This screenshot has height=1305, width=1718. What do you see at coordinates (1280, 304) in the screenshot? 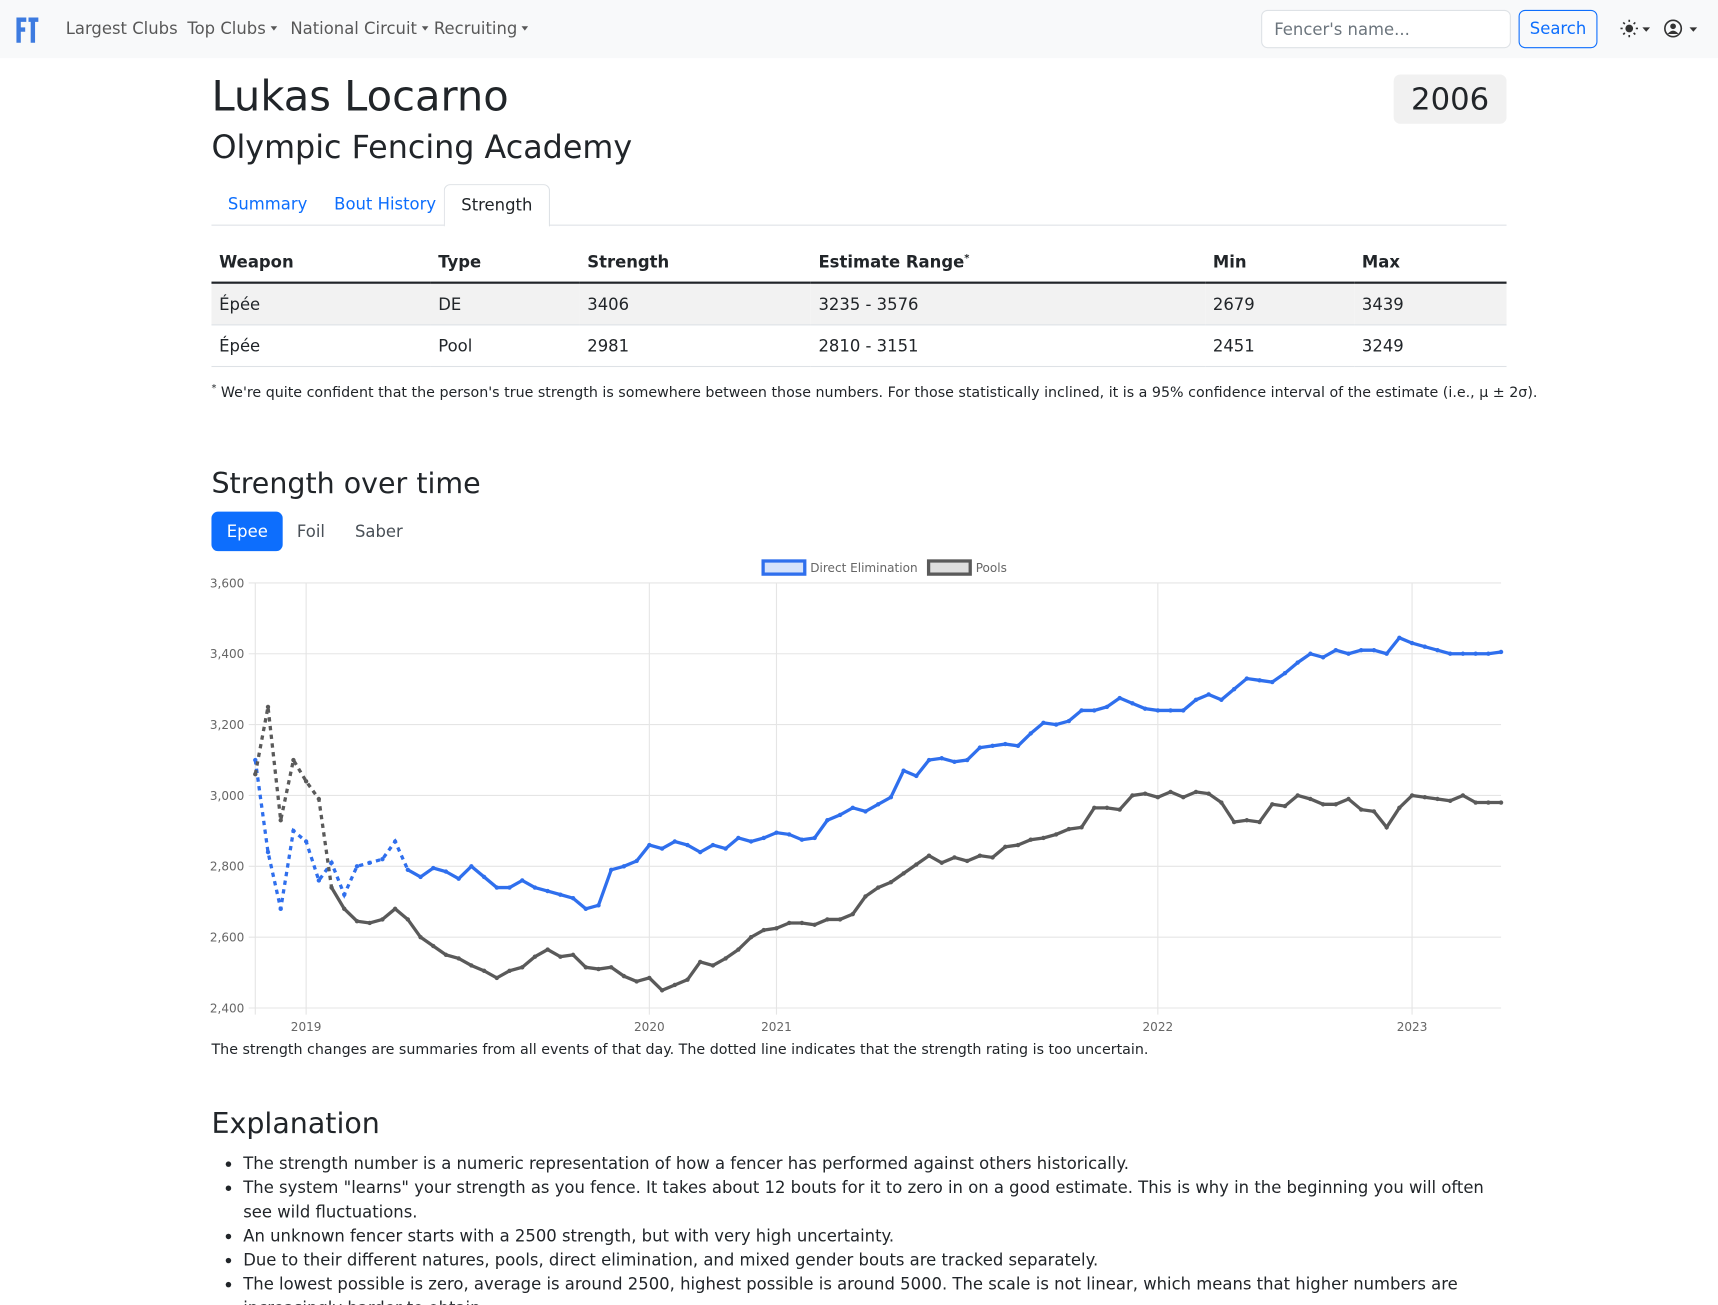
I see `cell: 2679` at bounding box center [1280, 304].